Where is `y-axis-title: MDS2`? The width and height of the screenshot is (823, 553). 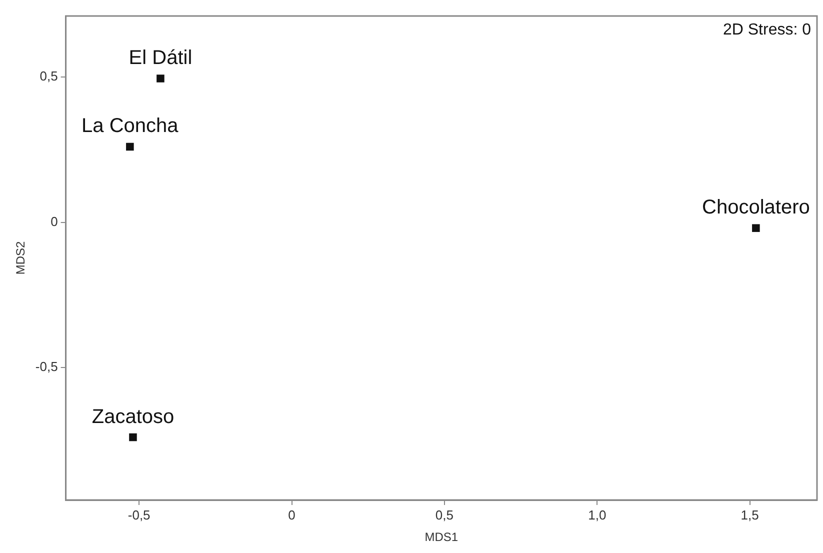 y-axis-title: MDS2 is located at coordinates (21, 258).